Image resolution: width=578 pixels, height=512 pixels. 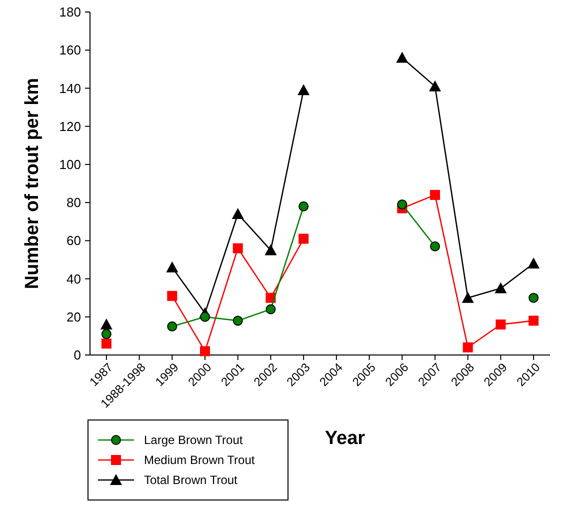 I want to click on y-tick-label: 140, so click(x=70, y=88).